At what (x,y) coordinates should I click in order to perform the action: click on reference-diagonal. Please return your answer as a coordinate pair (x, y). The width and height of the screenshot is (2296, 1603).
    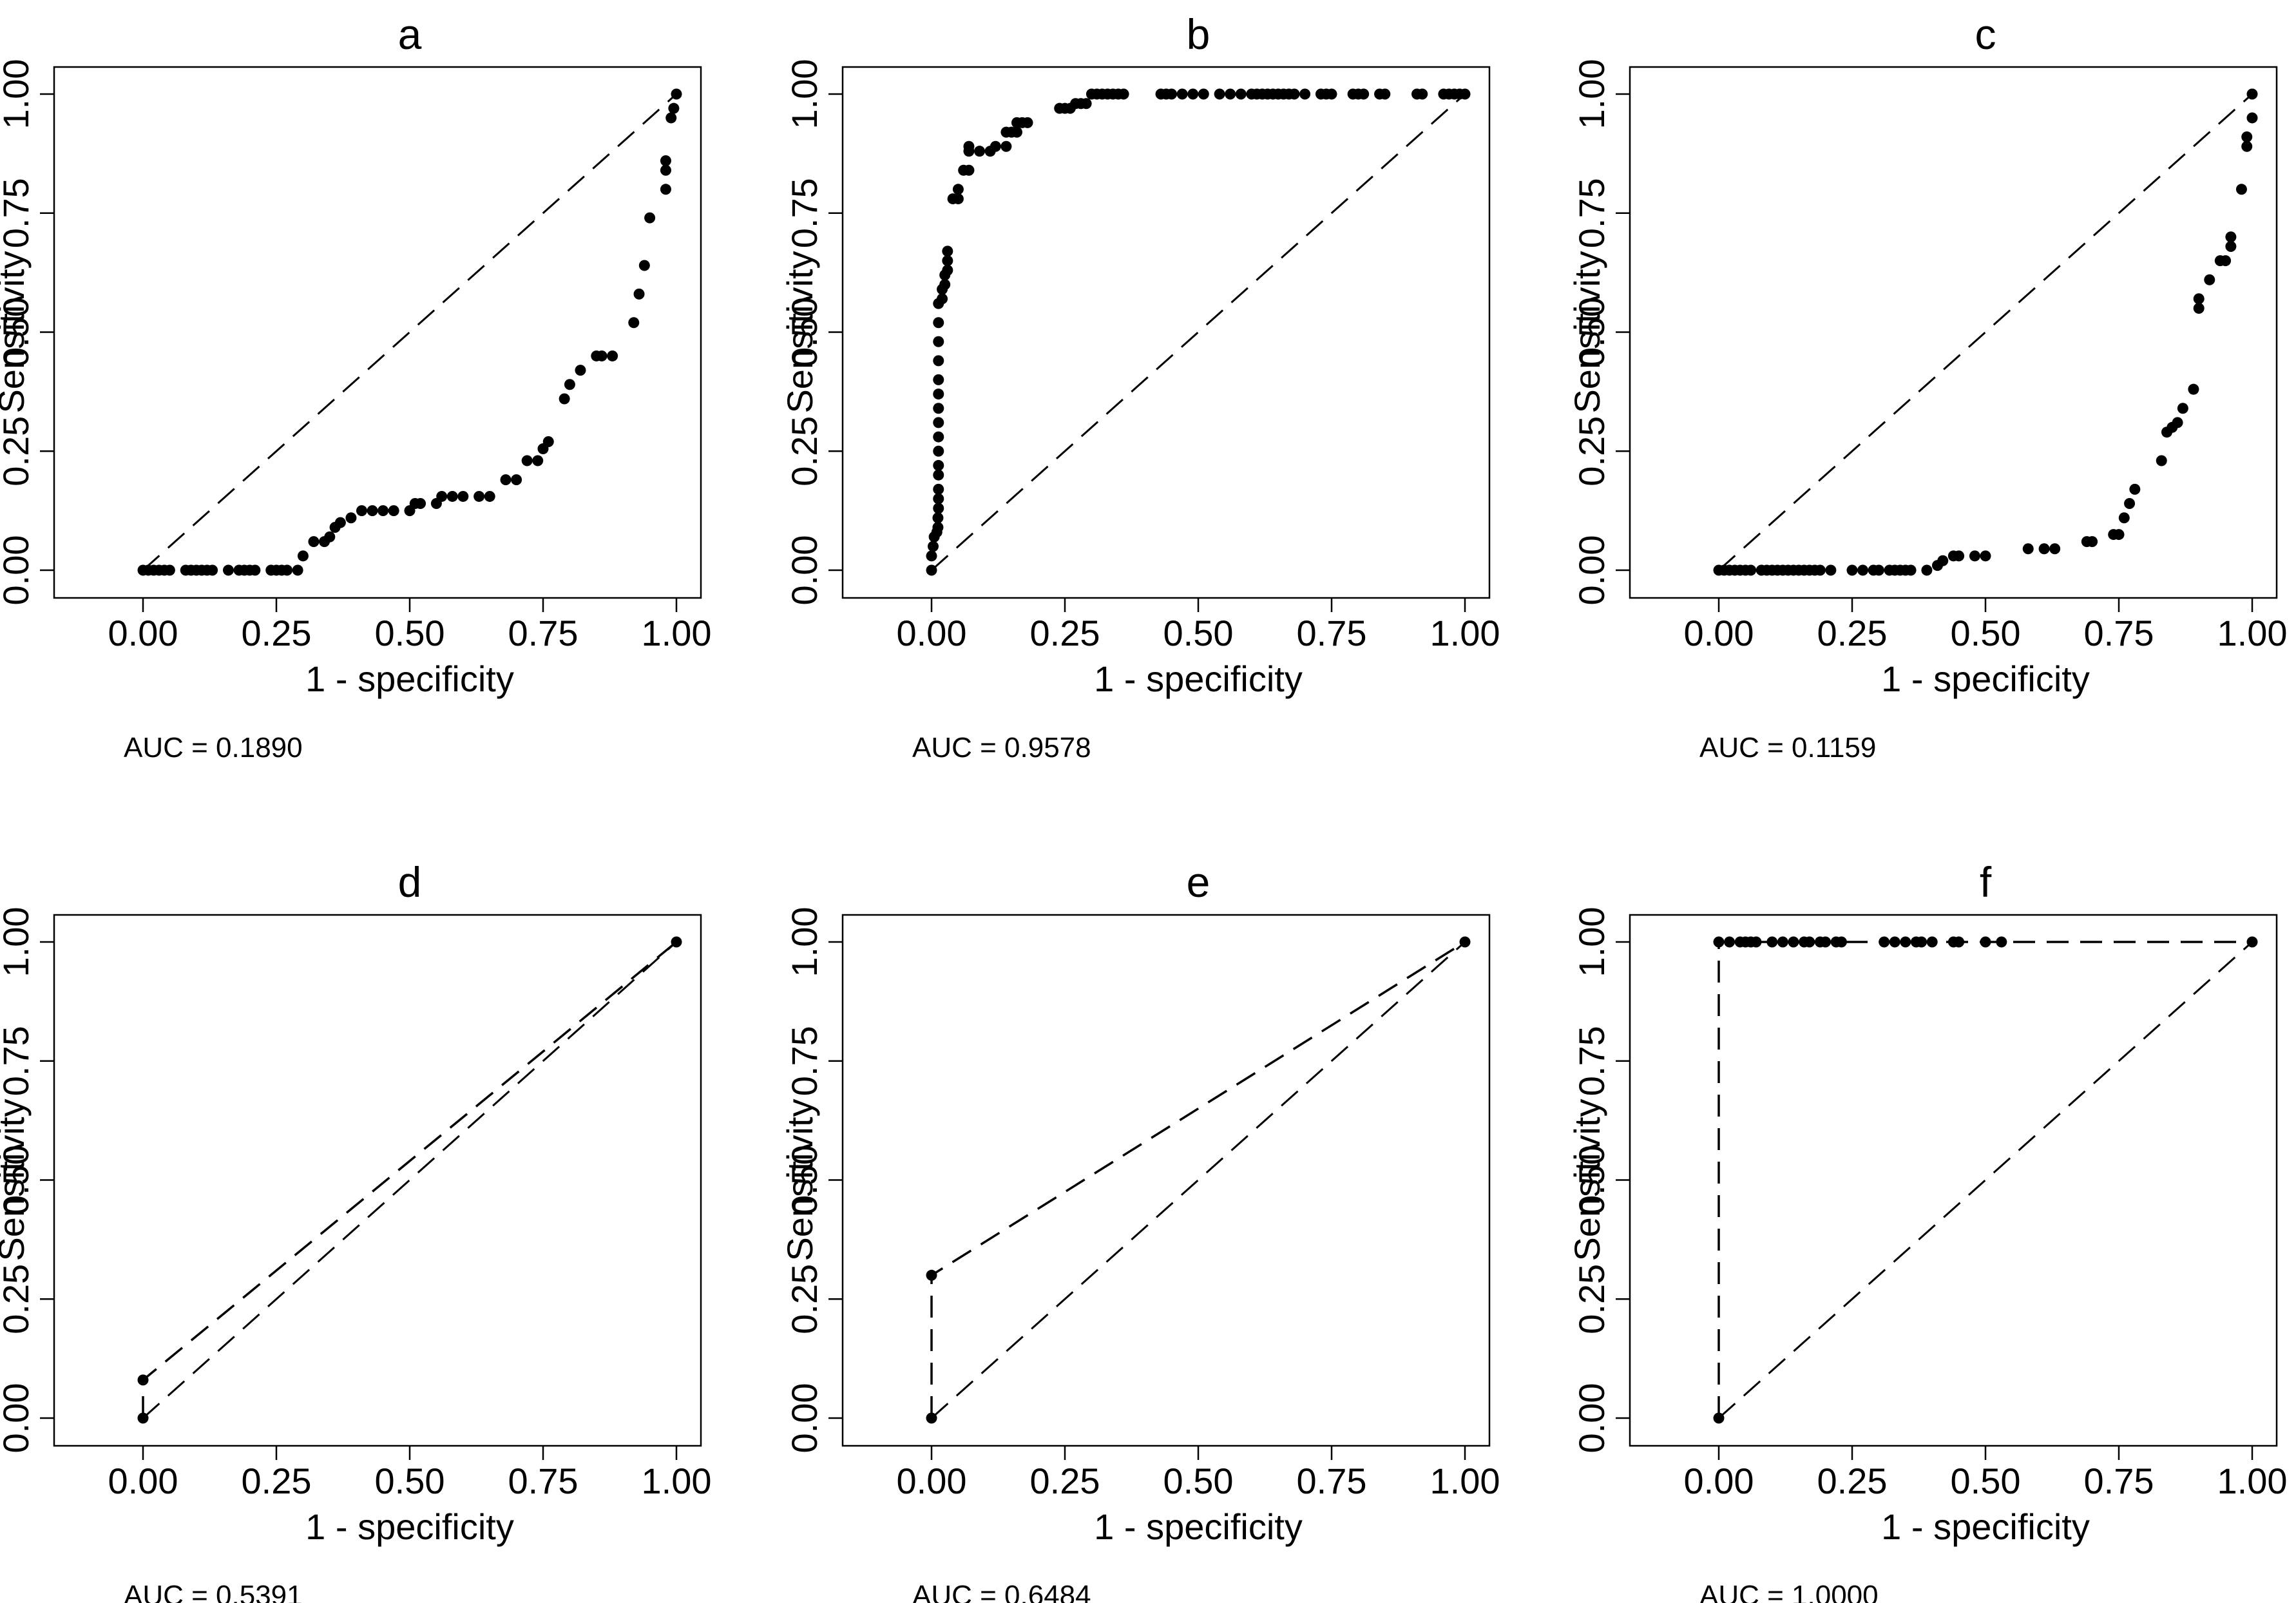
    Looking at the image, I should click on (409, 1180).